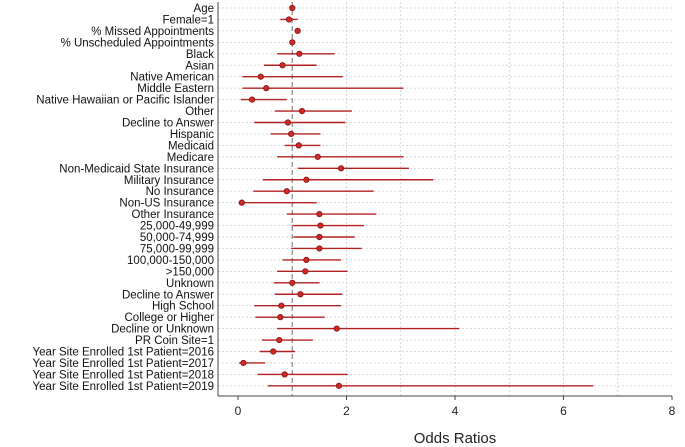 The height and width of the screenshot is (447, 685). Describe the element at coordinates (175, 89) in the screenshot. I see `row-label: Middle Eastern` at that location.